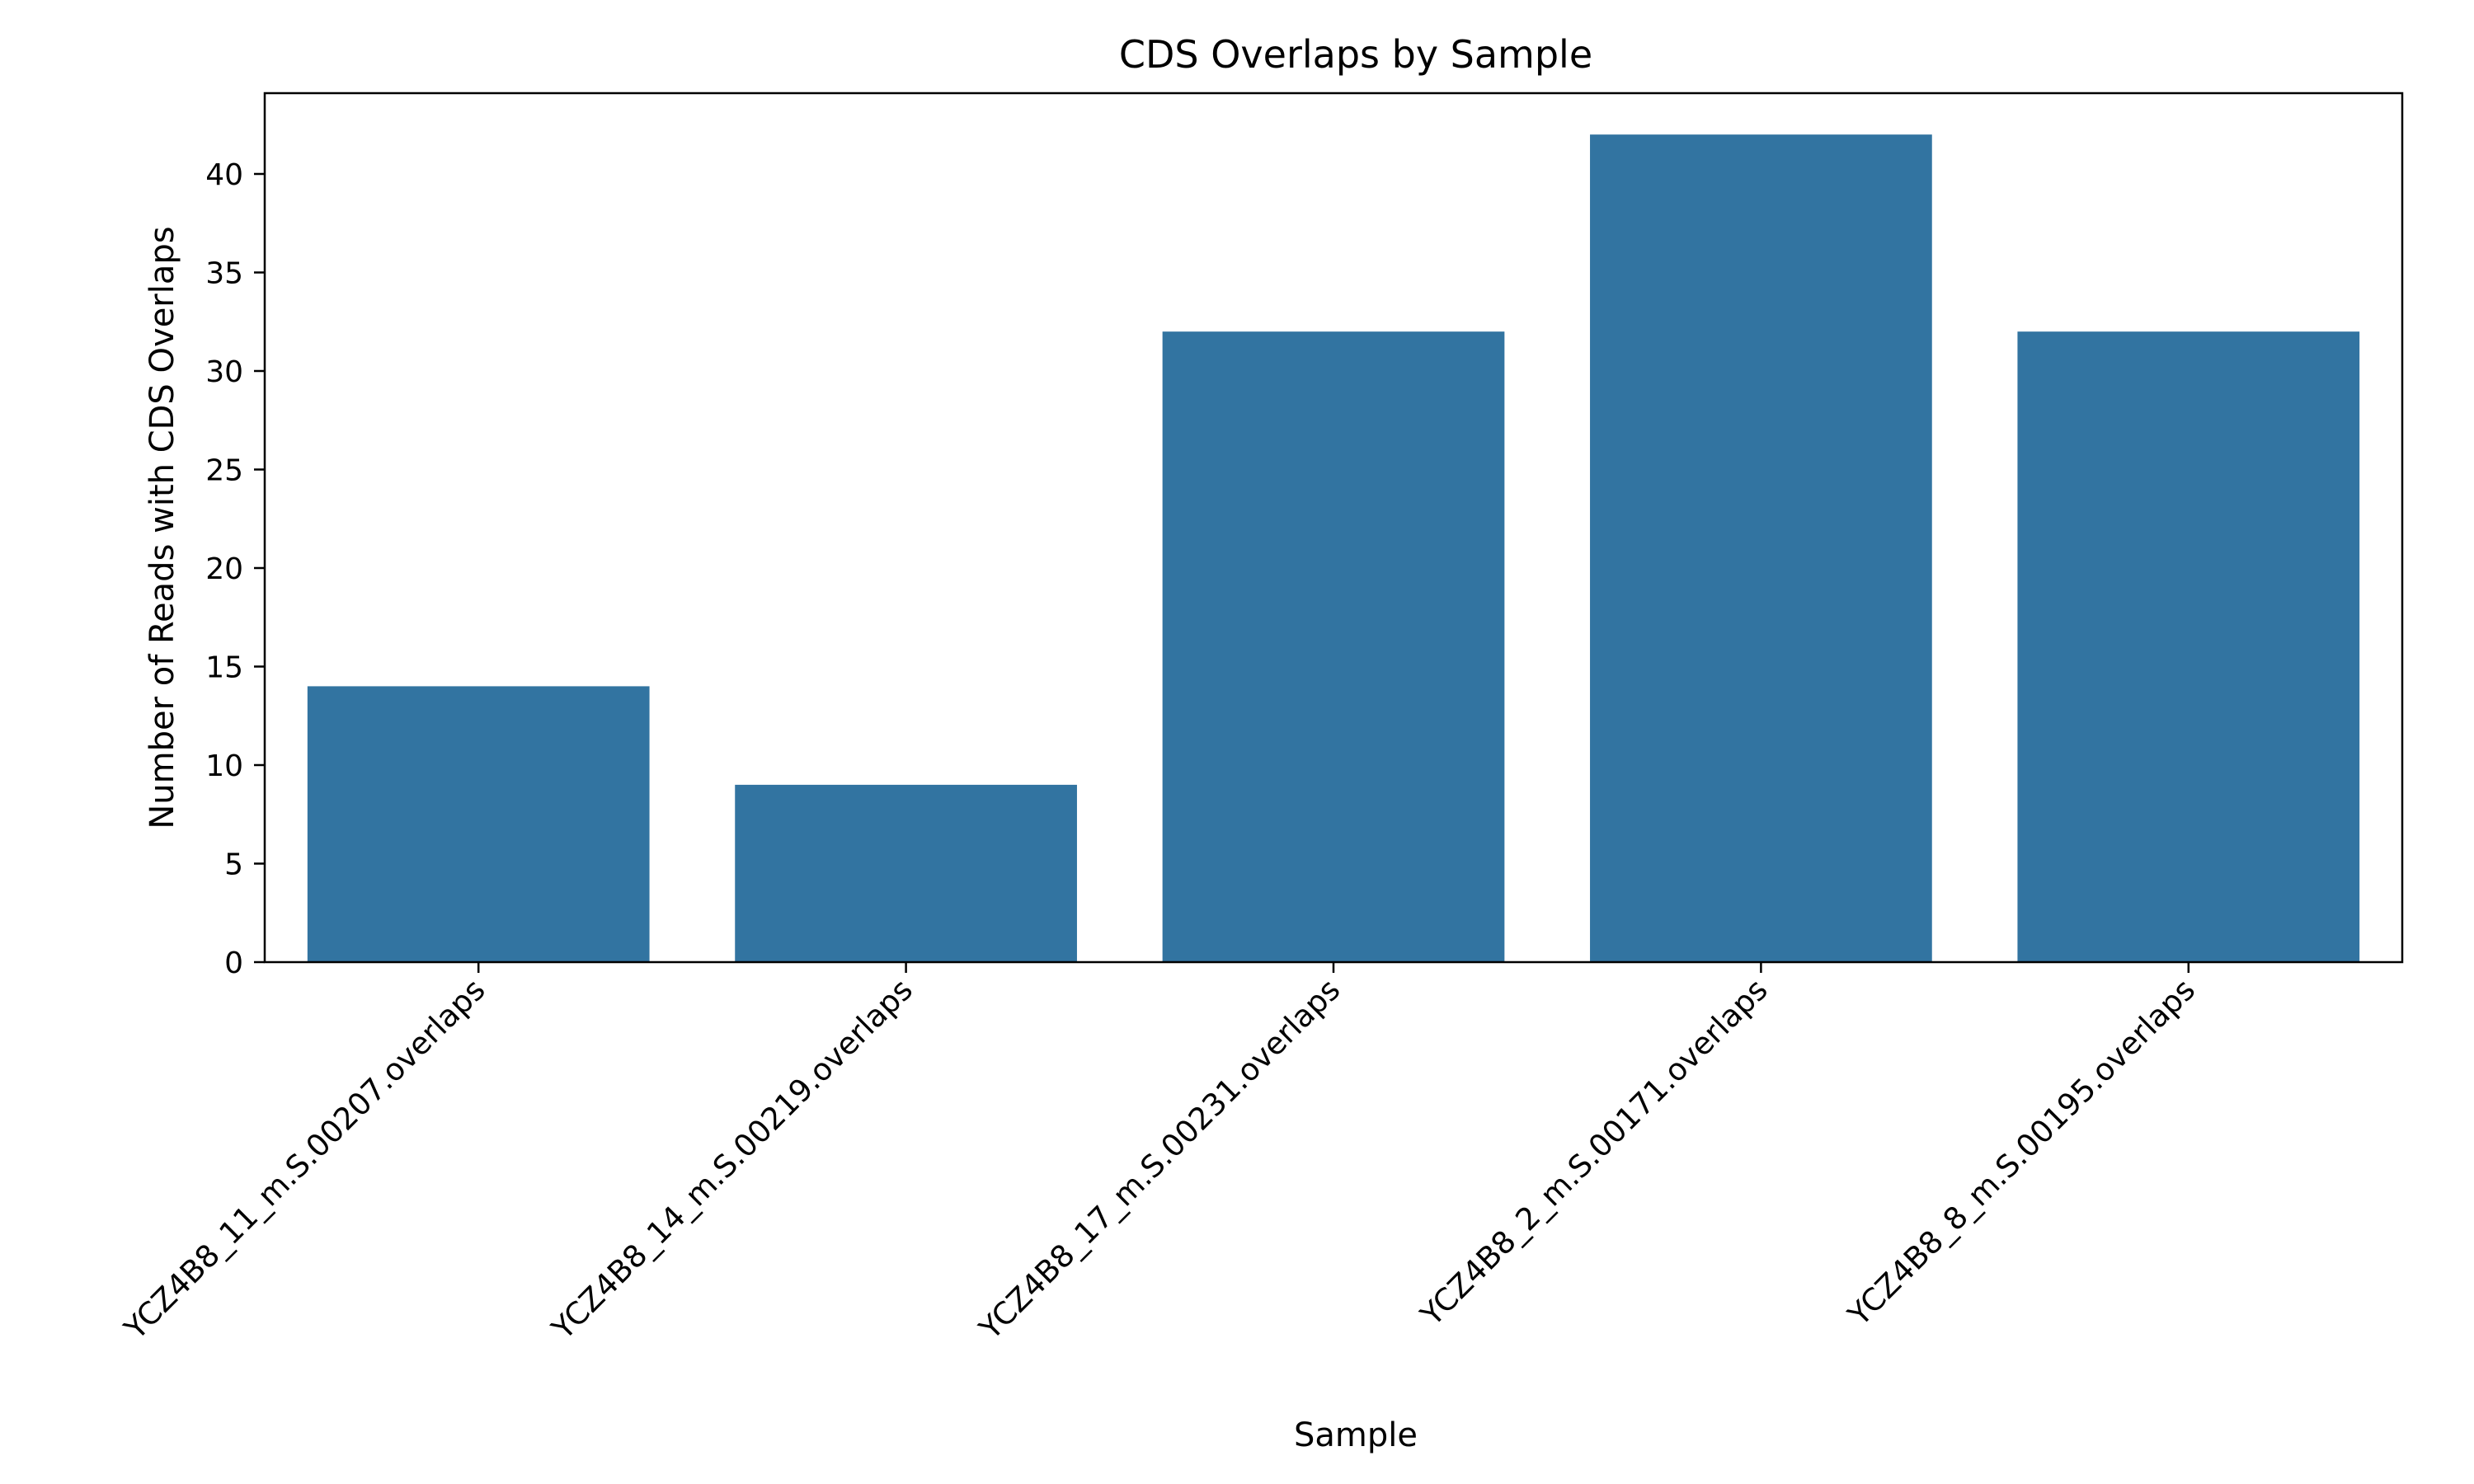  What do you see at coordinates (1160, 1159) in the screenshot?
I see `x-tick-label: YCZ4B8_17_m.S.00231.overlaps` at bounding box center [1160, 1159].